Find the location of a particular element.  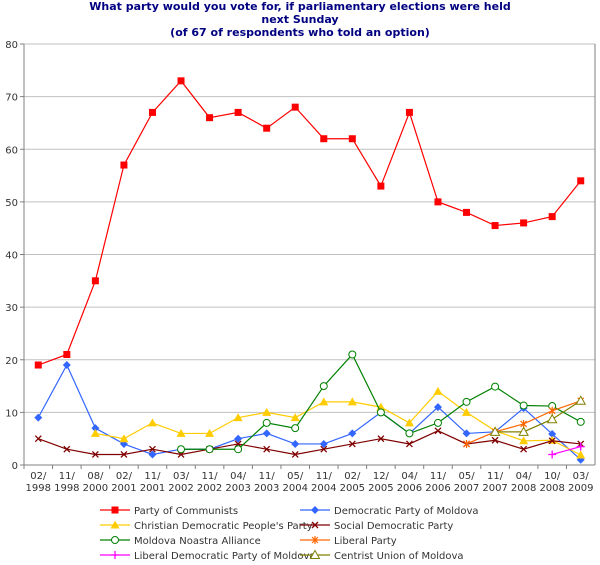

y-tick-label: 40 is located at coordinates (11, 256).